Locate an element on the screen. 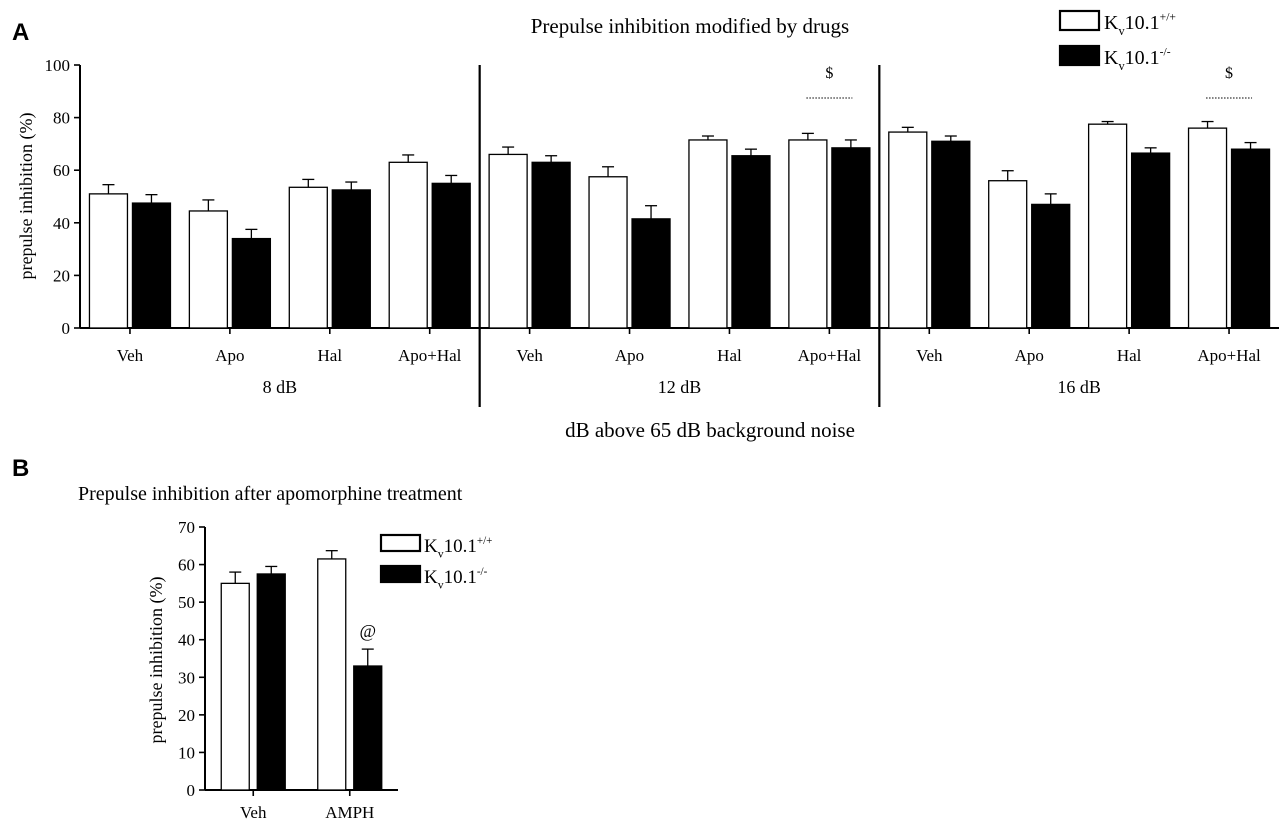  panel-b-ylabel: prepulse inhibition (%) is located at coordinates (156, 660).